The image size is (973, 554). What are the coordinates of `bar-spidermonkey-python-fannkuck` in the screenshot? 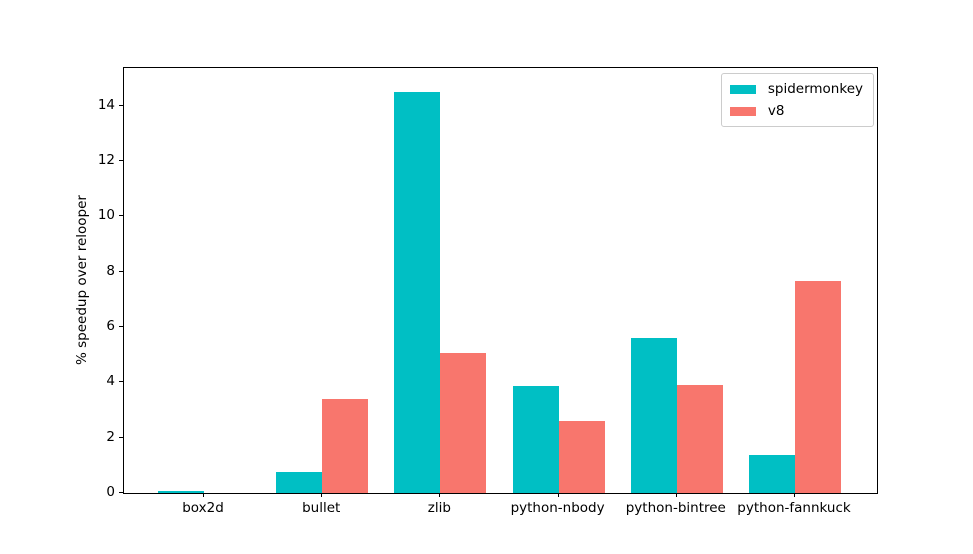 It's located at (772, 473).